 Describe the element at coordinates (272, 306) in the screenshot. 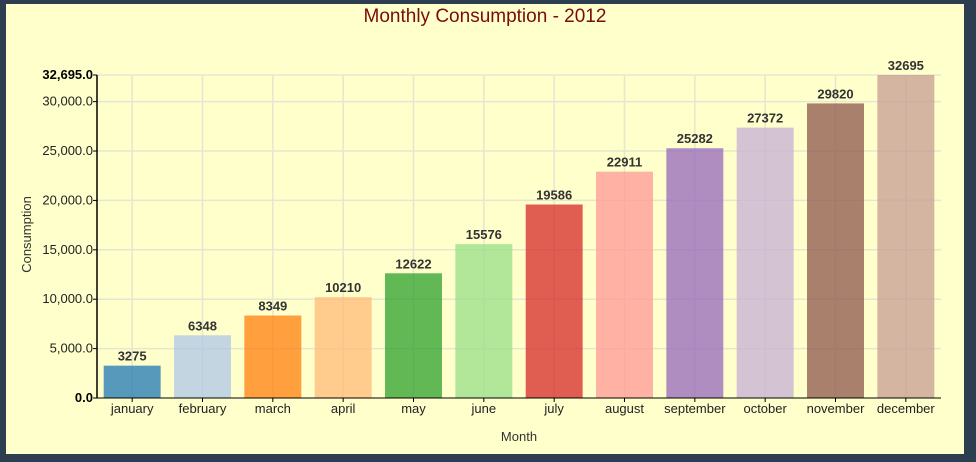

I see `bar-value-label: 8349` at that location.